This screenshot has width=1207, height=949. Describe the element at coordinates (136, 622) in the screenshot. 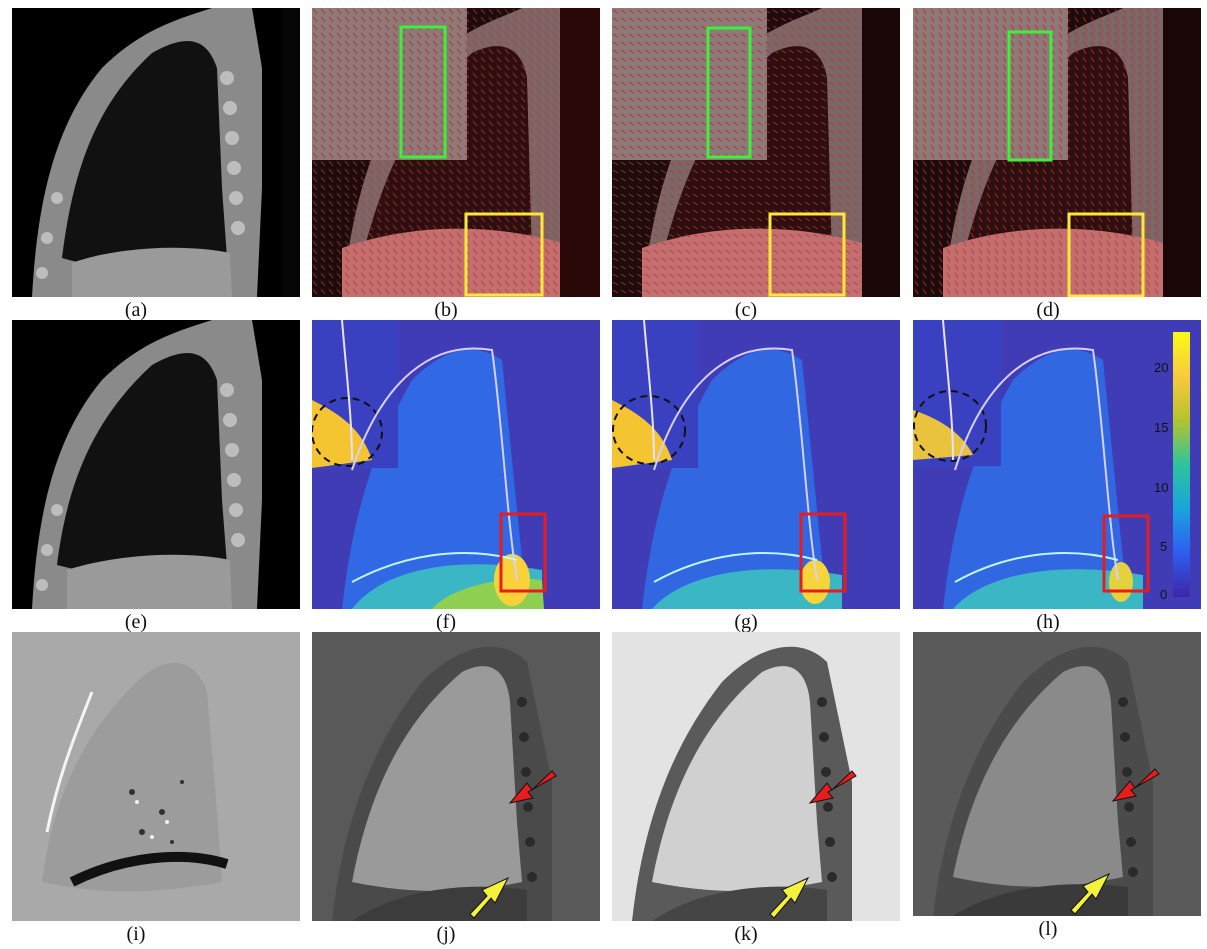

I see `caption-e: (e)` at that location.